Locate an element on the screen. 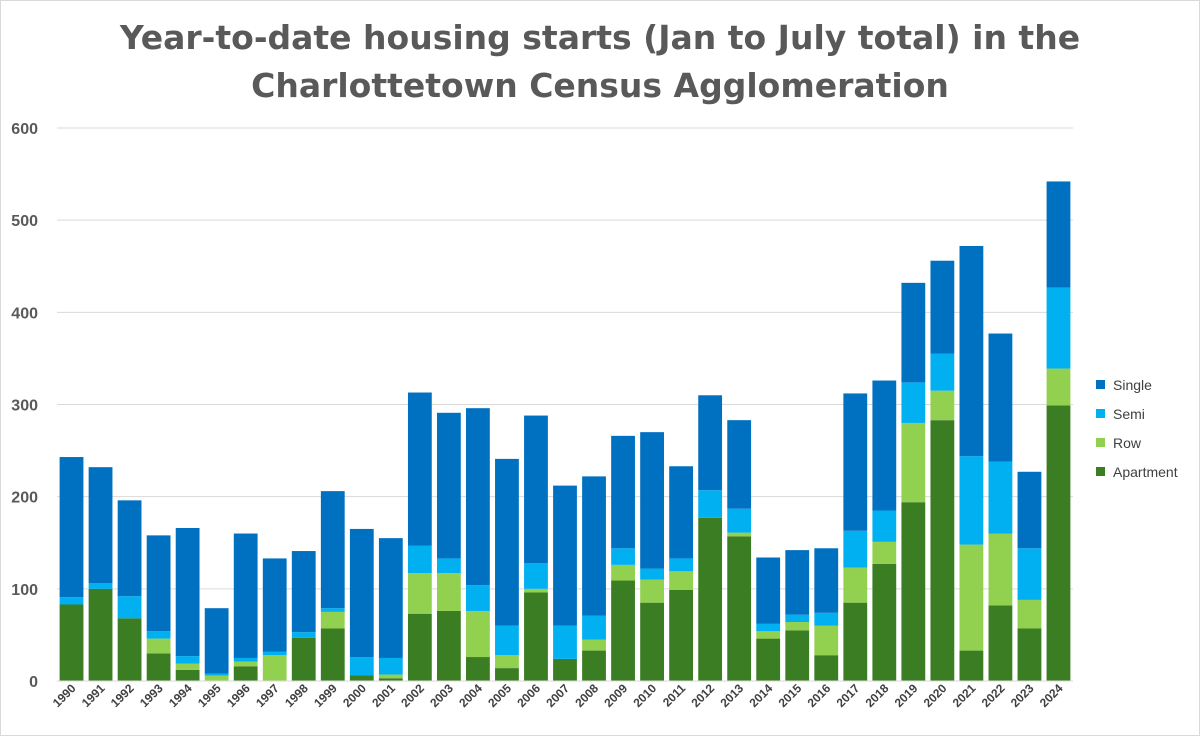  legend-label-single: Single is located at coordinates (1132, 384).